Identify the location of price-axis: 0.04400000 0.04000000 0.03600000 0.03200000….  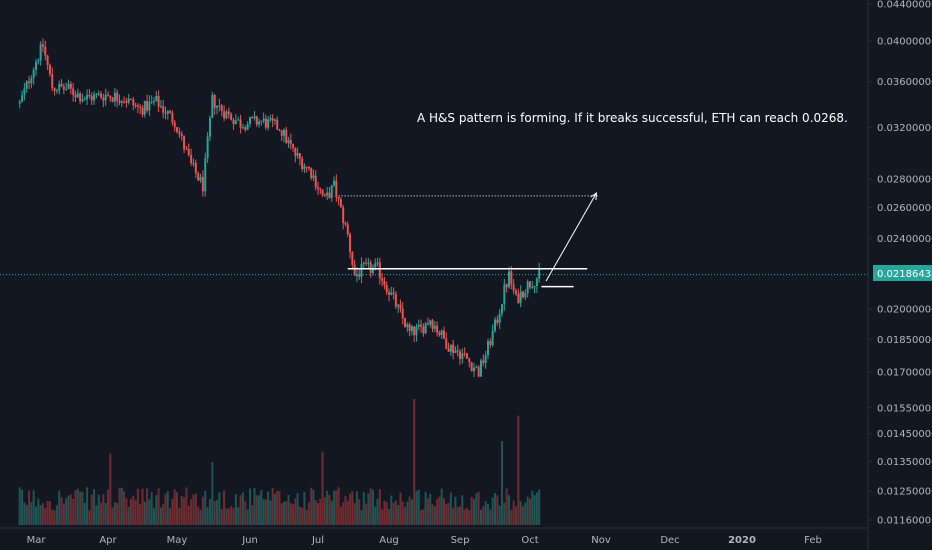
(900, 263).